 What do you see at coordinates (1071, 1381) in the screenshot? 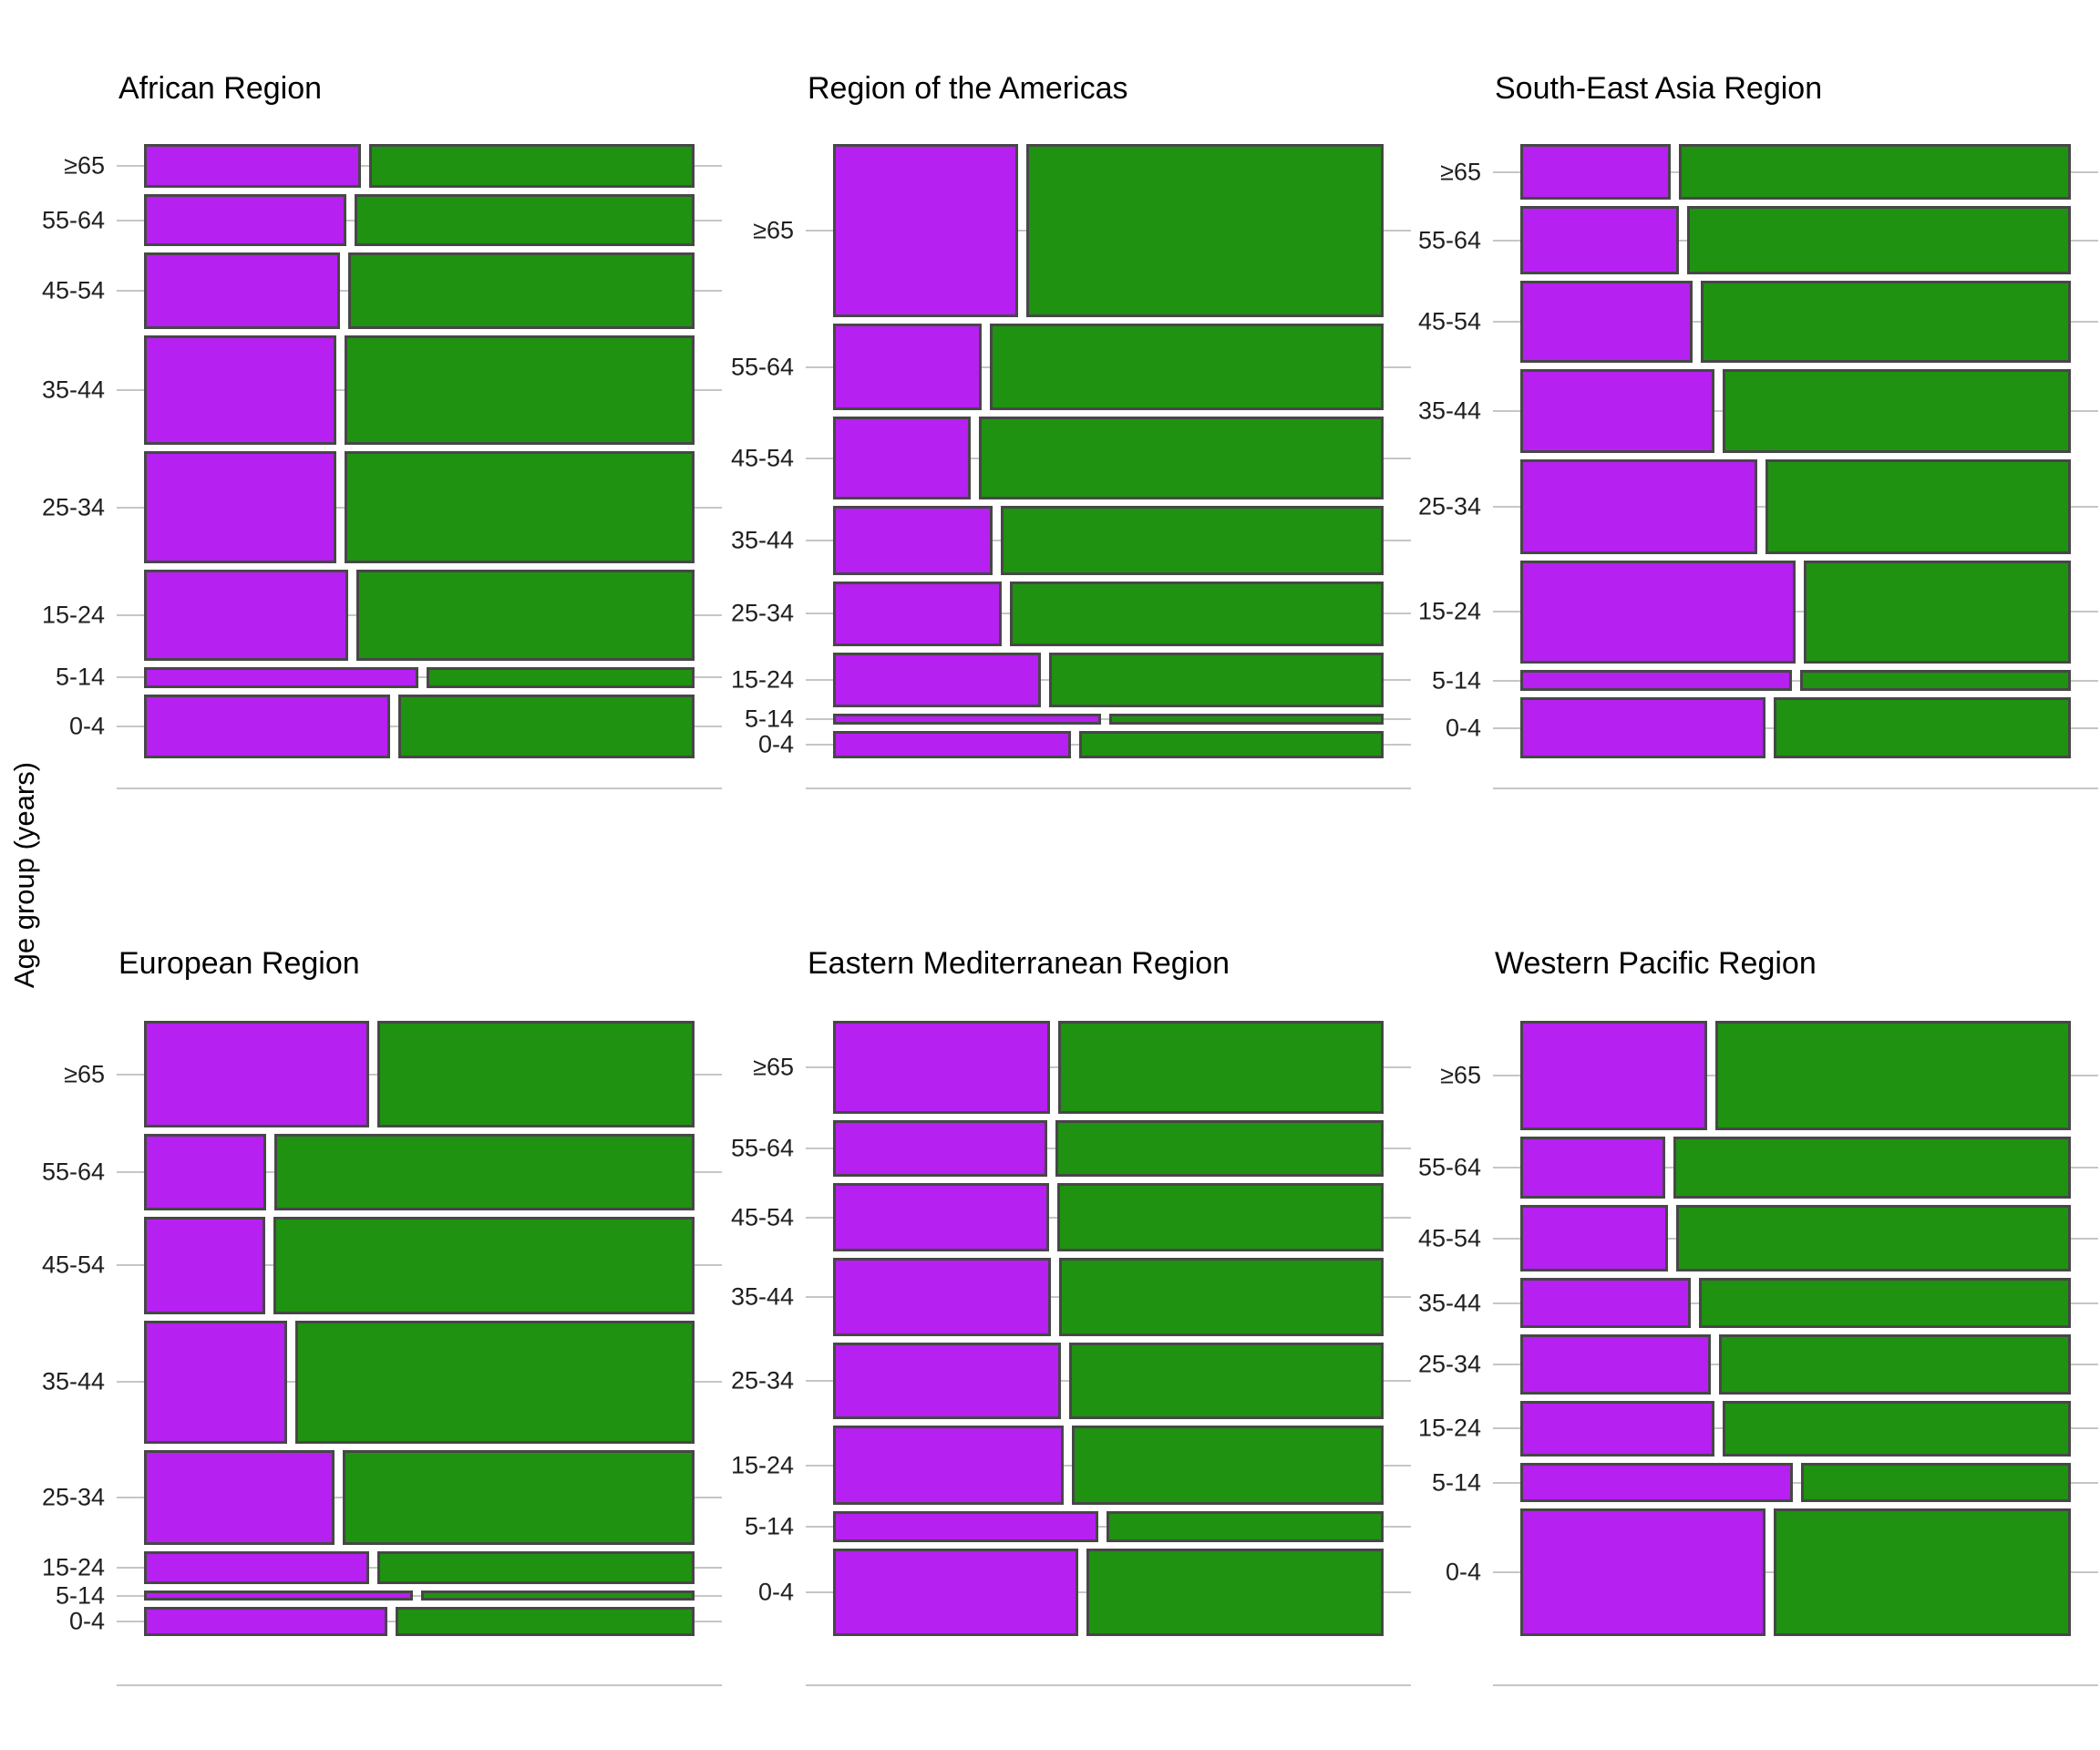
I see `mosaic-row-25-34: 25-34` at bounding box center [1071, 1381].